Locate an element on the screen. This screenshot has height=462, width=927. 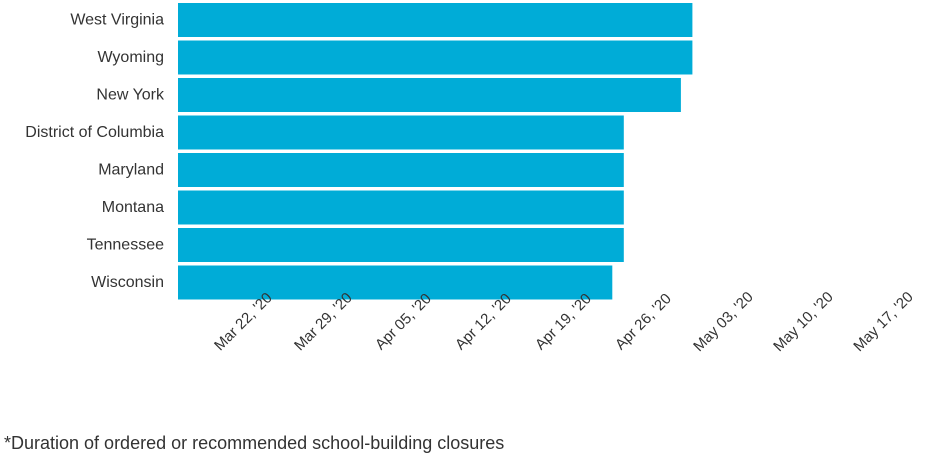
x-tick-label: May 10, '20 is located at coordinates (803, 322).